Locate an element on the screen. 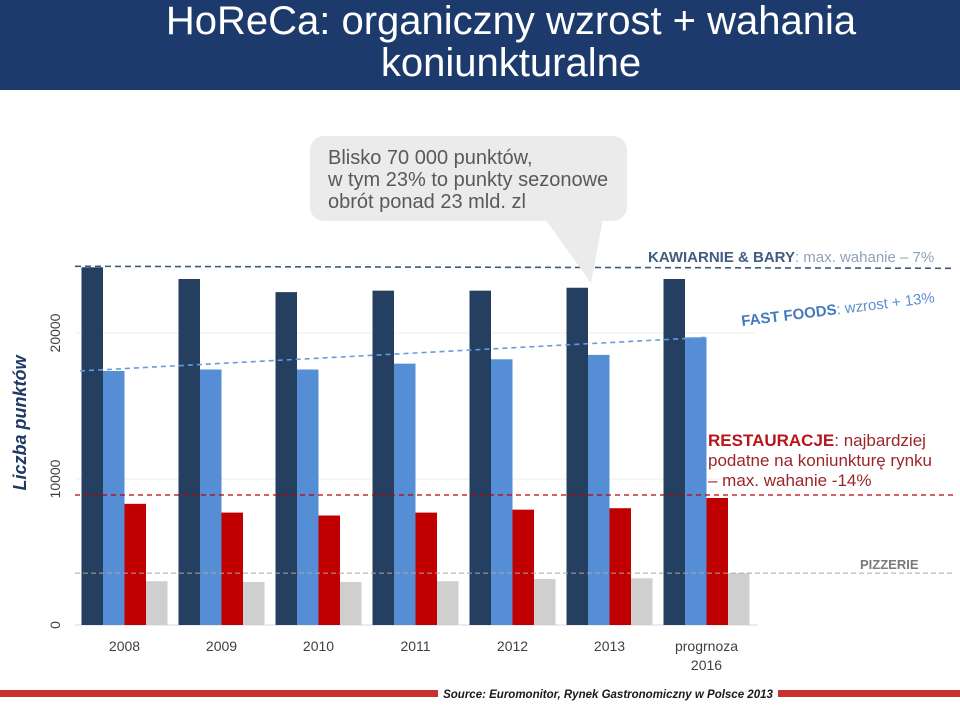 The image size is (960, 705). x-category-label: 2012 is located at coordinates (512, 646).